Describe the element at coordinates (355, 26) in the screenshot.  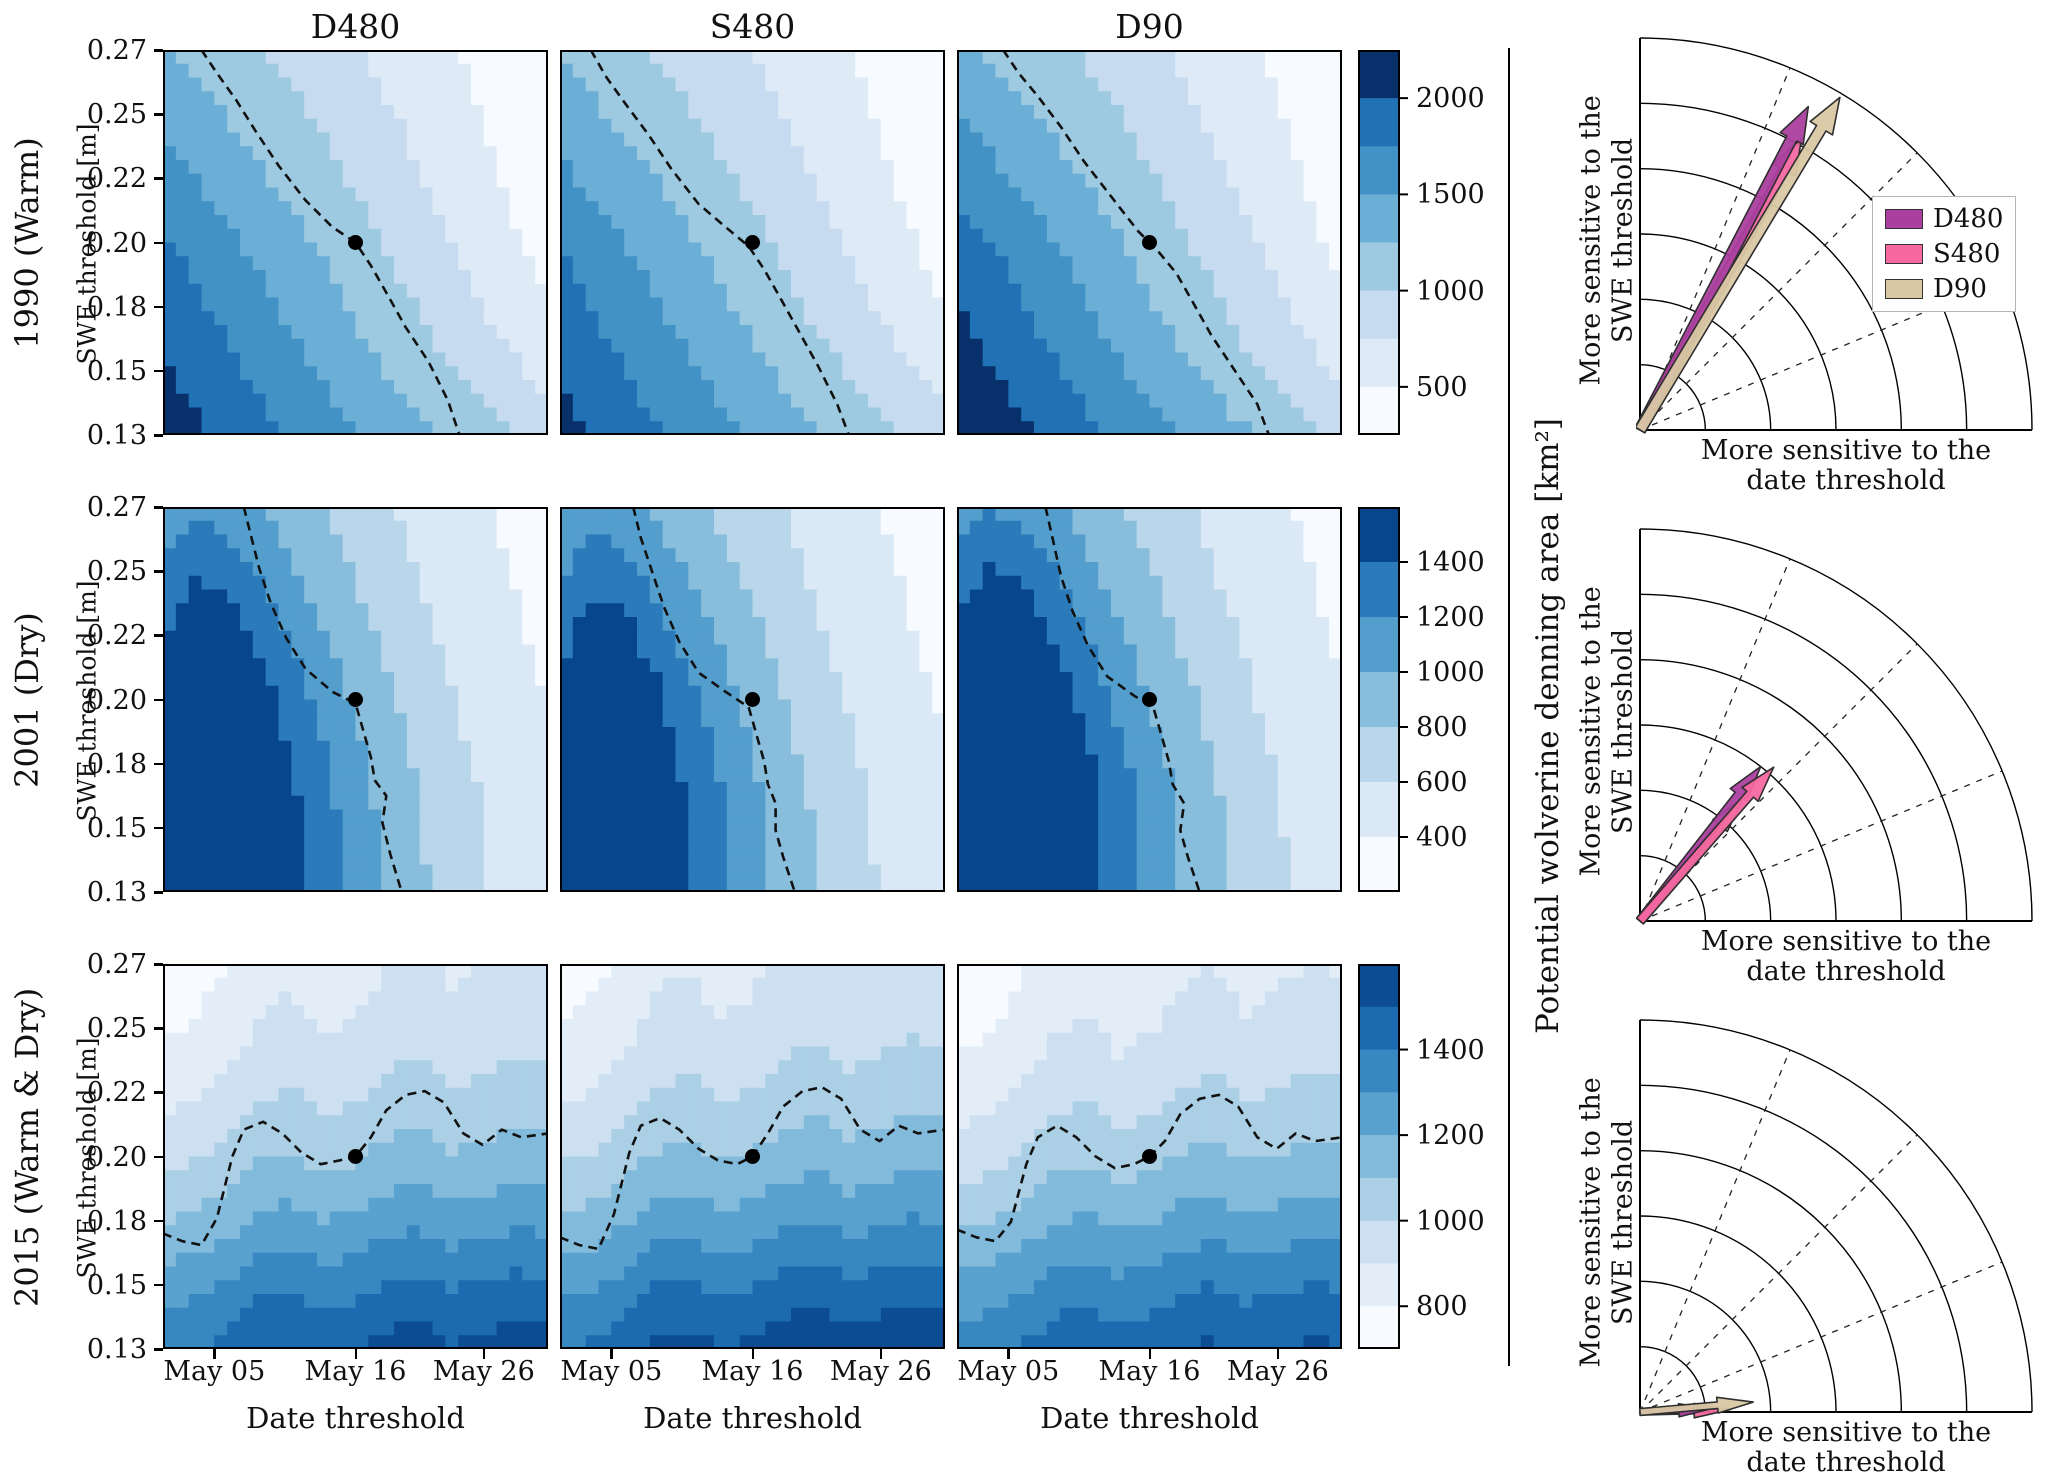
I see `column-title-D480: D480` at that location.